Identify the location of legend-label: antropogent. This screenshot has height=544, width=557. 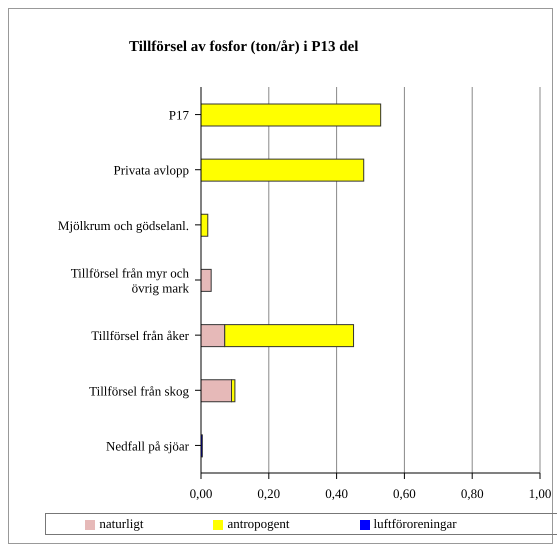
(258, 523).